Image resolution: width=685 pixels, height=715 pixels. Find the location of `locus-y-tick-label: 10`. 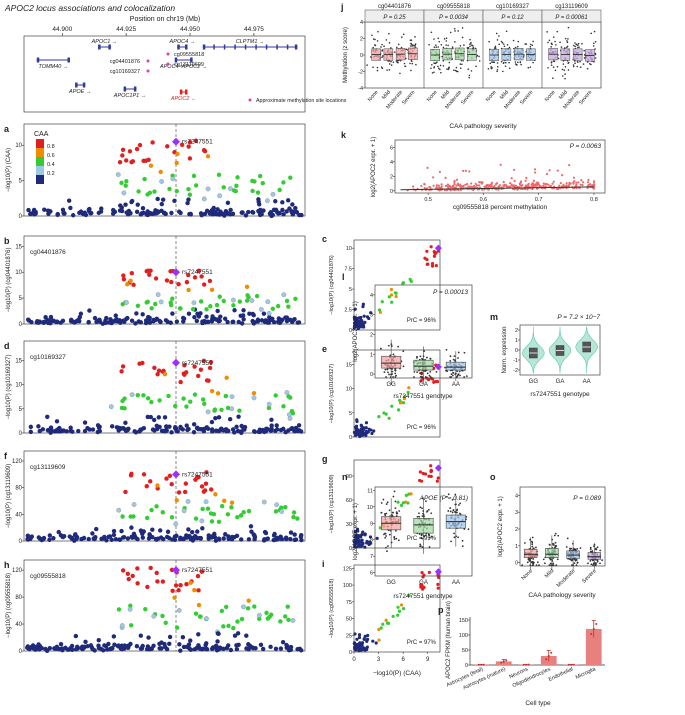

locus-y-tick-label: 10 is located at coordinates (18, 273).